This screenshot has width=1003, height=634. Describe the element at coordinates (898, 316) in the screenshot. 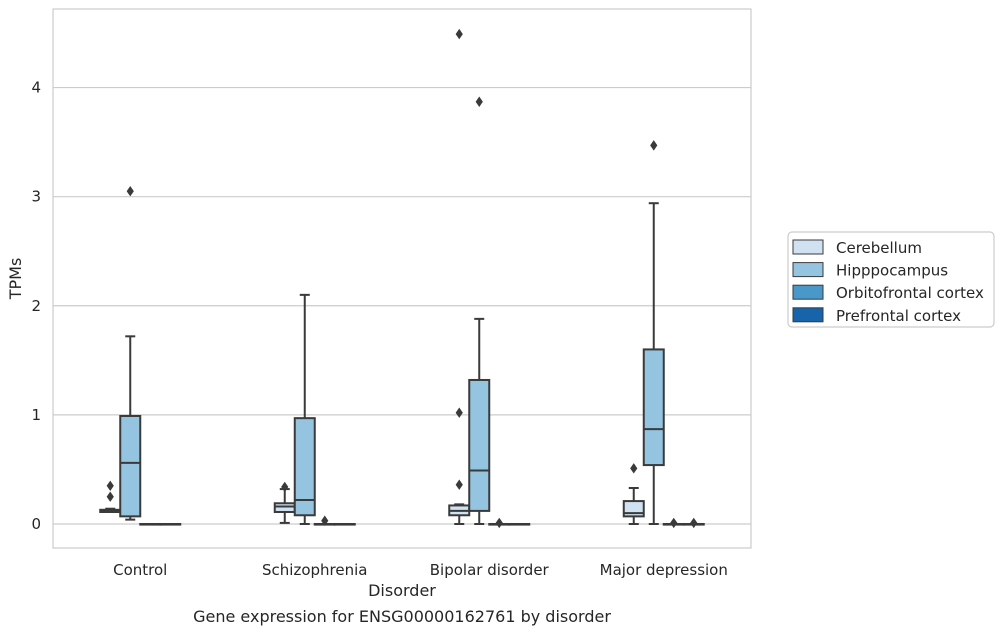

I see `legend-entry-label: Prefrontal cortex` at that location.